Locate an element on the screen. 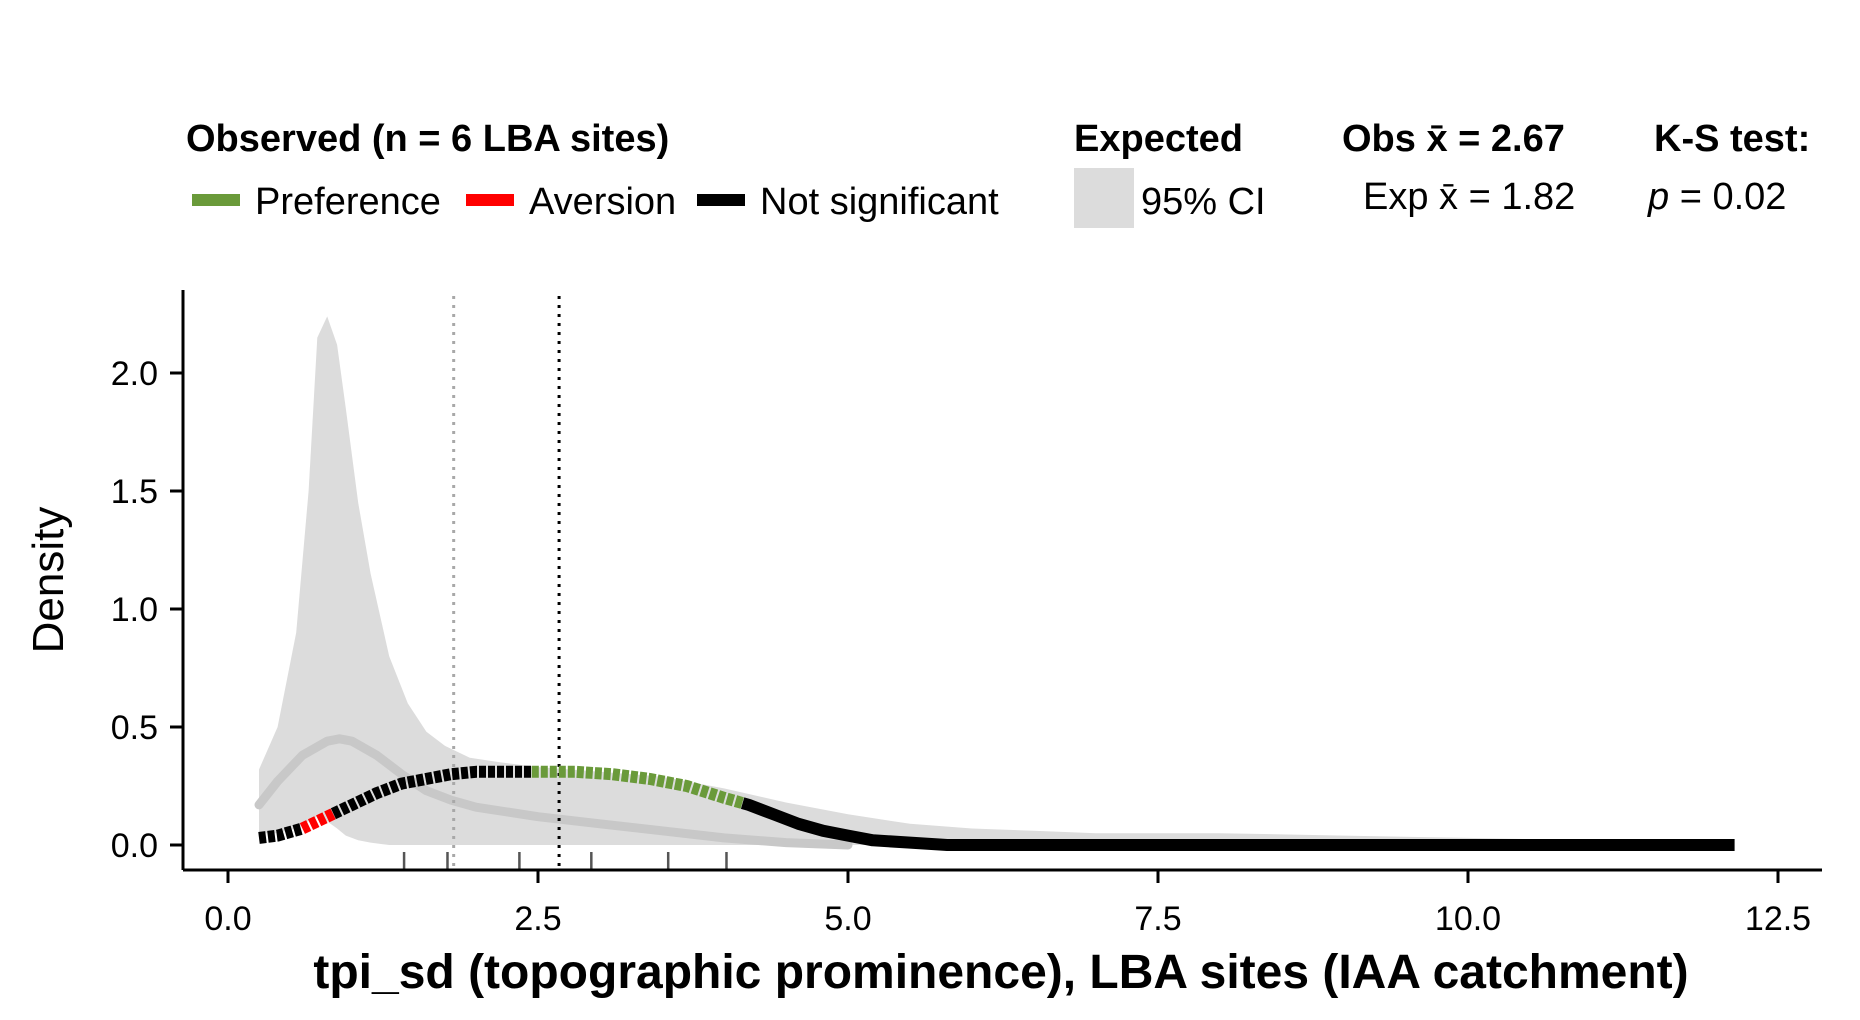 Image resolution: width=1860 pixels, height=1020 pixels. x-tick-label-0: 0.0 is located at coordinates (227, 919).